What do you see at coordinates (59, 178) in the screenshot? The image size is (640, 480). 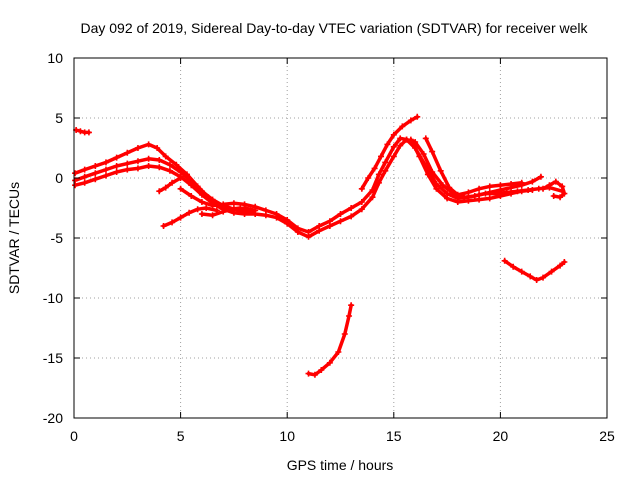 I see `y-tick-label: 0` at bounding box center [59, 178].